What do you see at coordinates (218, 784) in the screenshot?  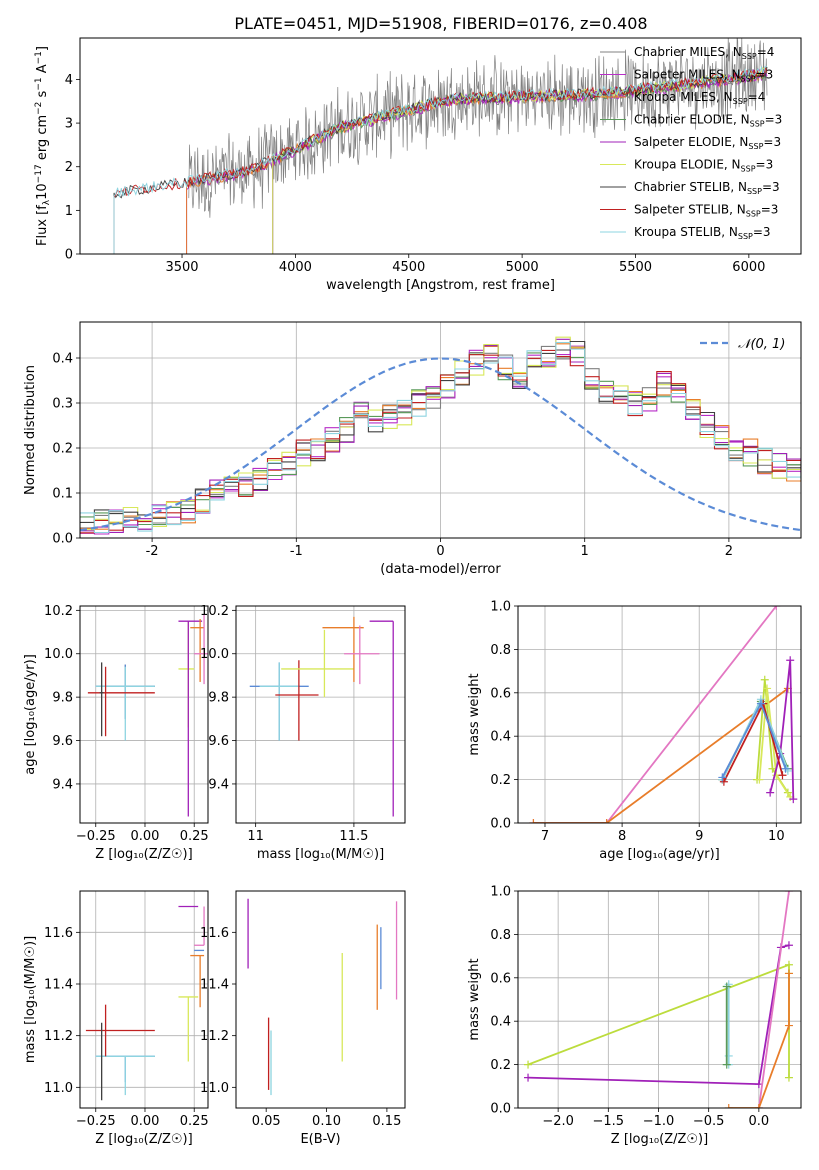 I see `y-tick-label: 9.4` at bounding box center [218, 784].